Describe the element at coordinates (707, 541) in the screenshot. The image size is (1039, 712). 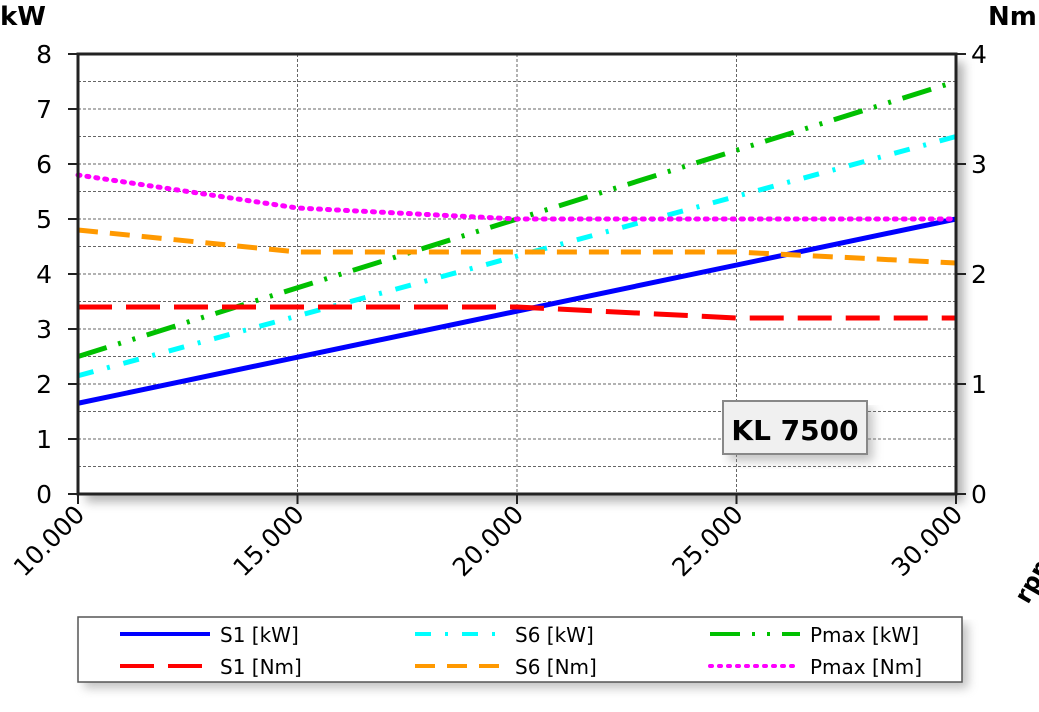
I see `x-tick-label: 25.000` at that location.